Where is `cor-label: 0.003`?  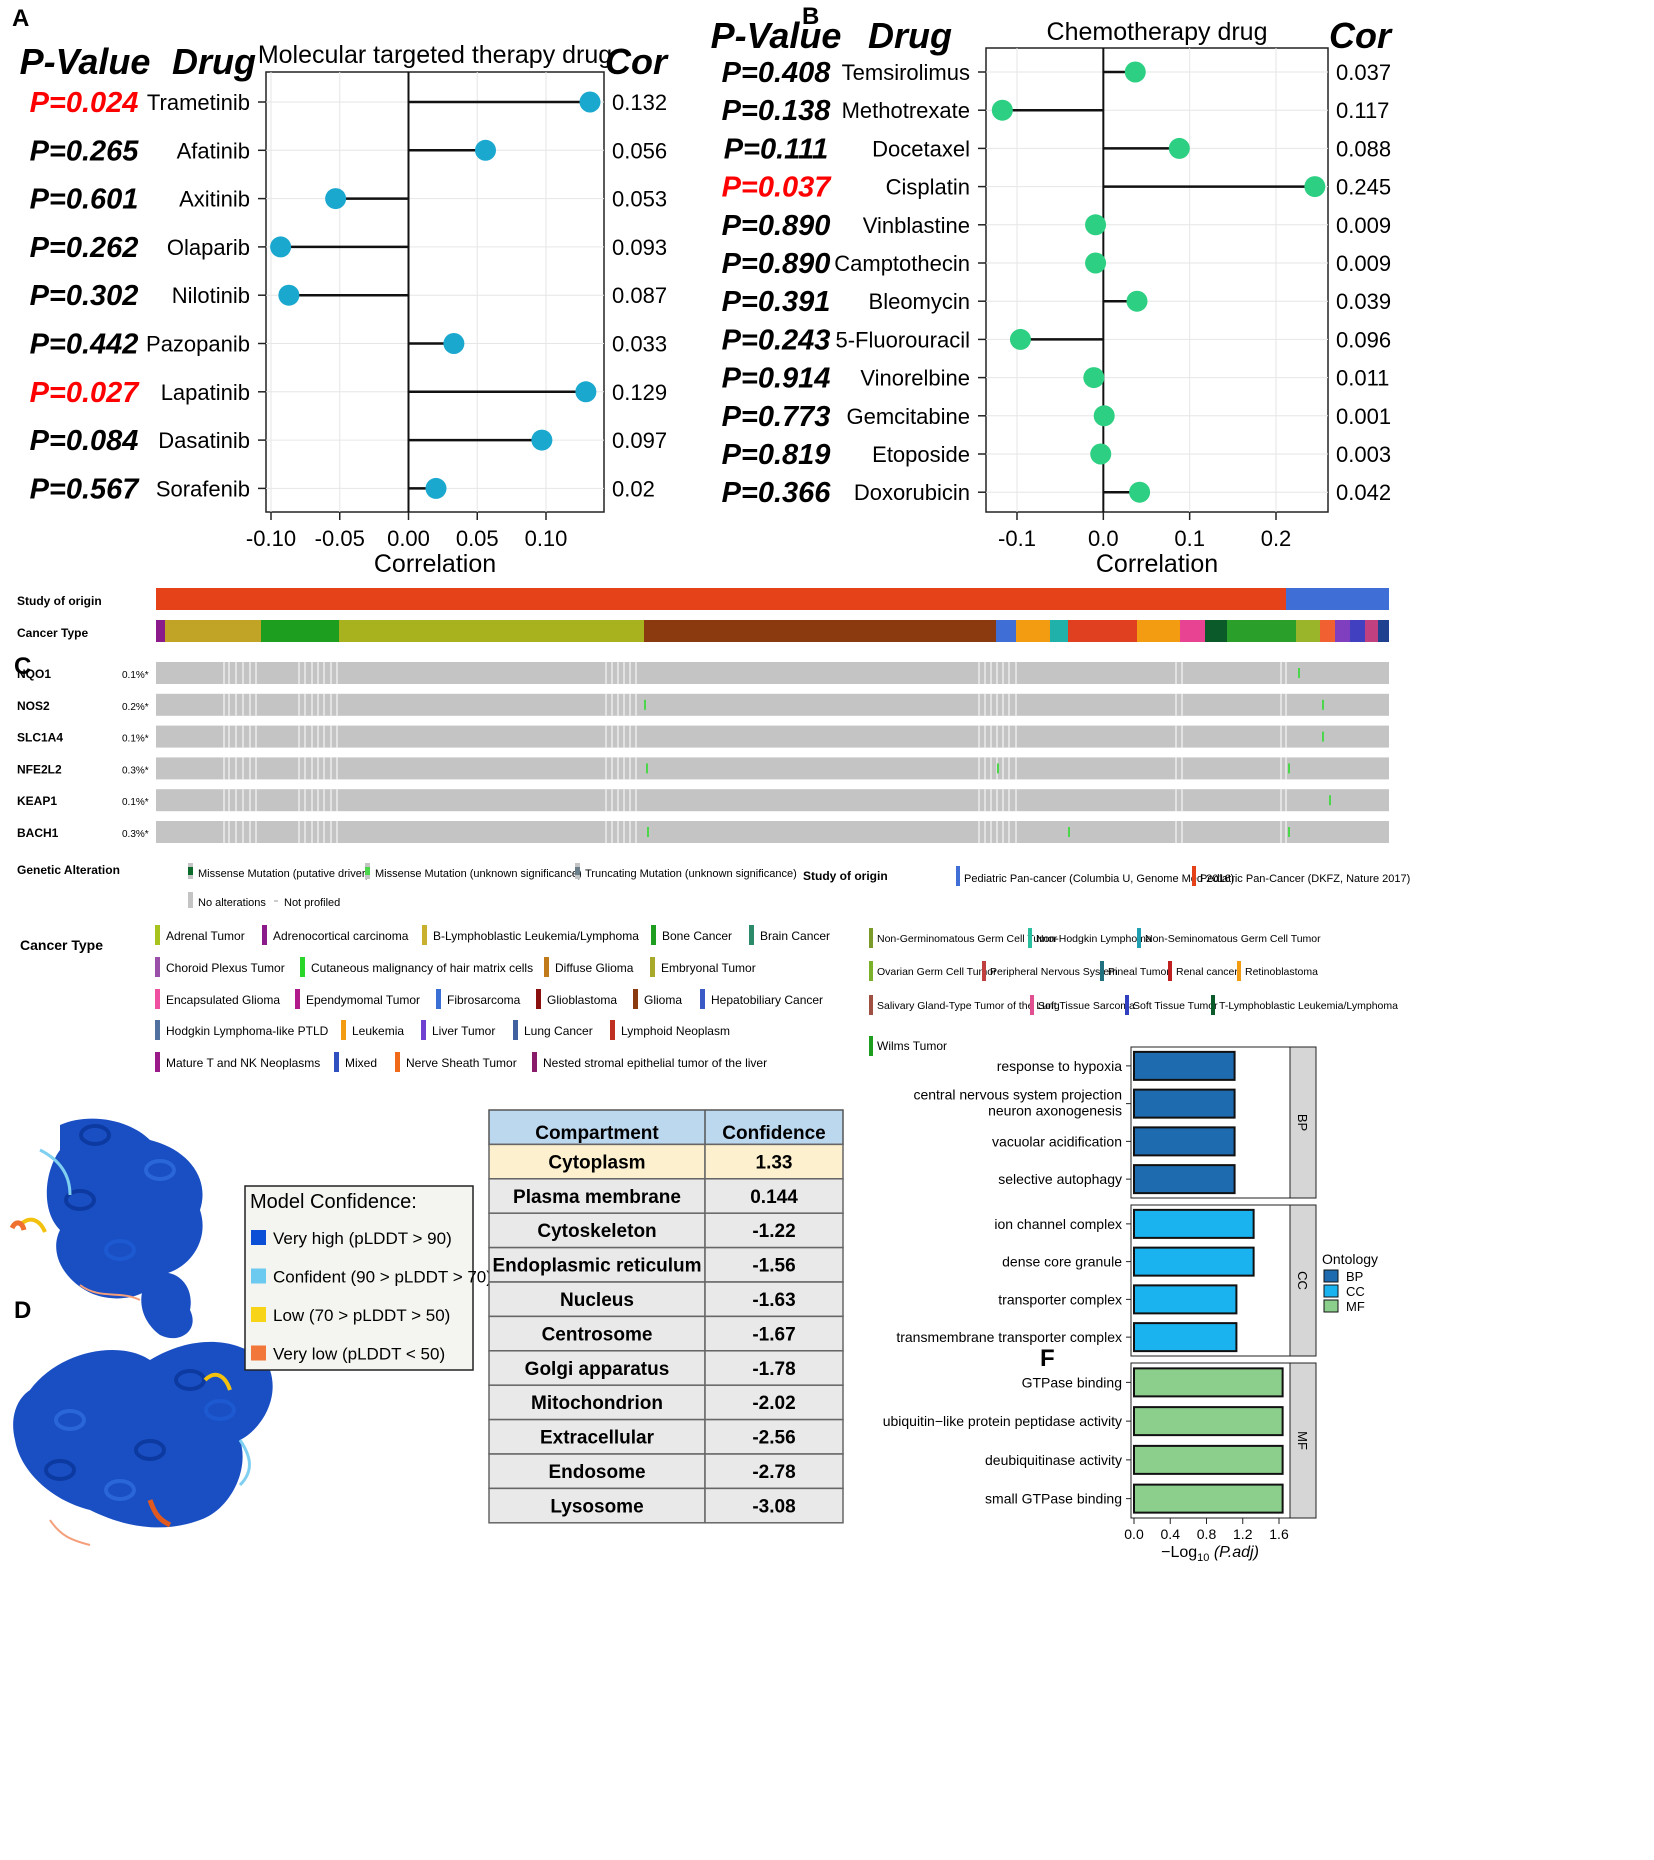 cor-label: 0.003 is located at coordinates (1363, 454).